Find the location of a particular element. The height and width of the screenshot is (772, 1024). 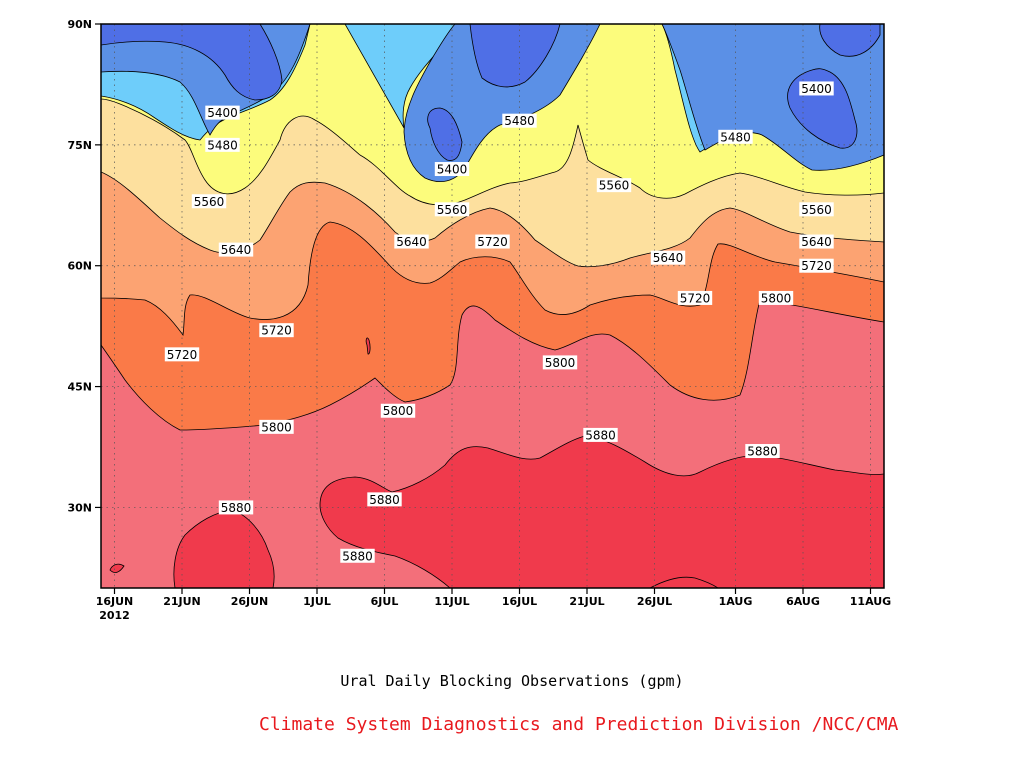

contour-label-14: 5480 is located at coordinates (519, 120).